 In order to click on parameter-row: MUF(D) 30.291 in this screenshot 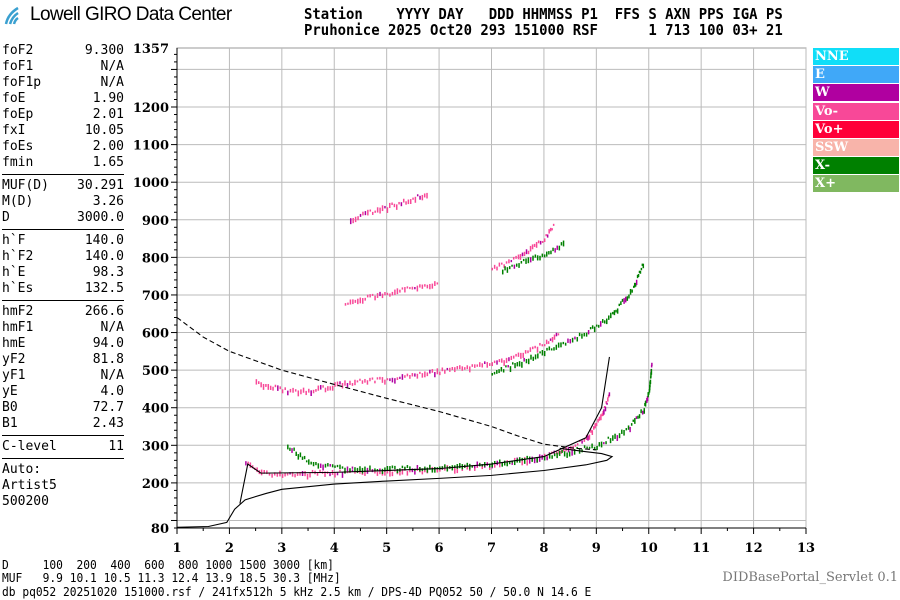, I will do `click(63, 186)`.